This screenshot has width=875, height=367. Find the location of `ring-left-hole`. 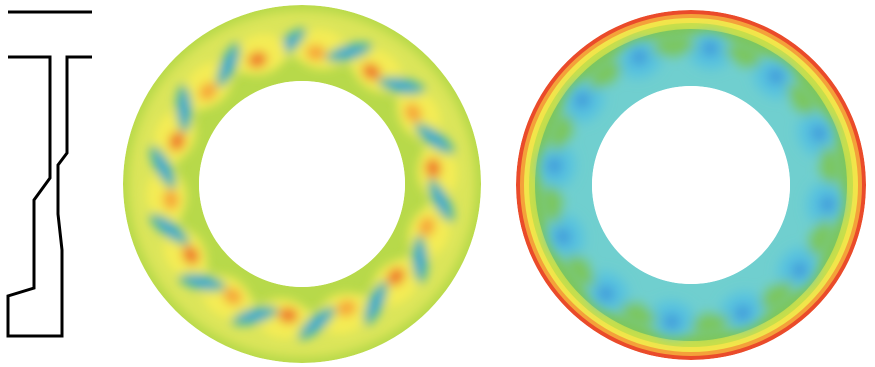

ring-left-hole is located at coordinates (302, 184).